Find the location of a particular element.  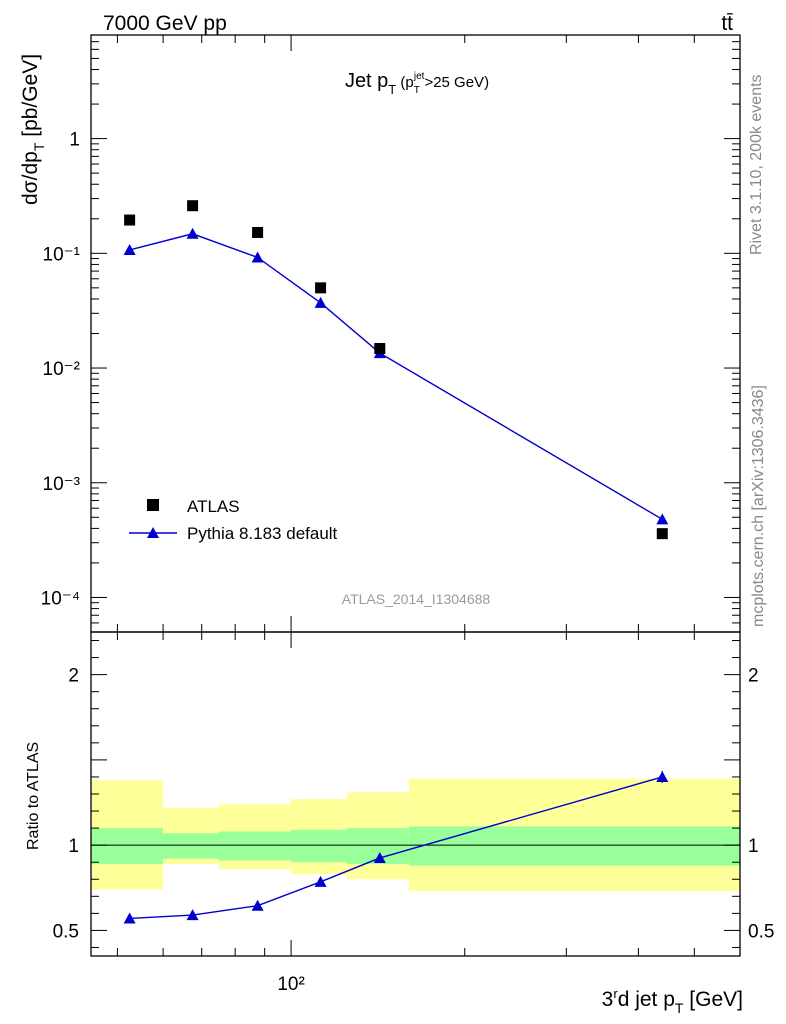

process-label: tt̄ is located at coordinates (727, 23).